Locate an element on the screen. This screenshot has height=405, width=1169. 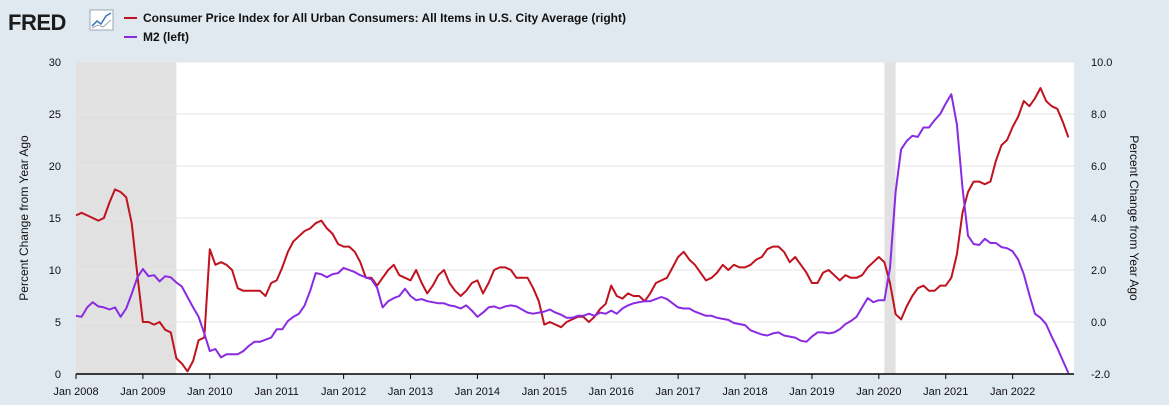
y-left-tick-label: 25 is located at coordinates (55, 115).